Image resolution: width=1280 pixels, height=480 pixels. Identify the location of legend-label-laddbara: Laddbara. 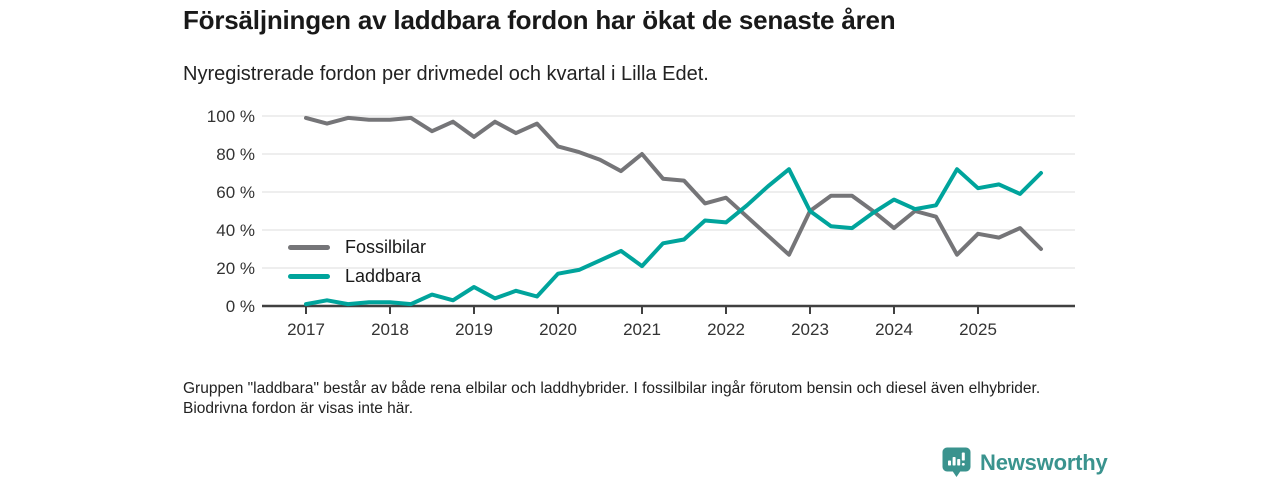
(383, 276).